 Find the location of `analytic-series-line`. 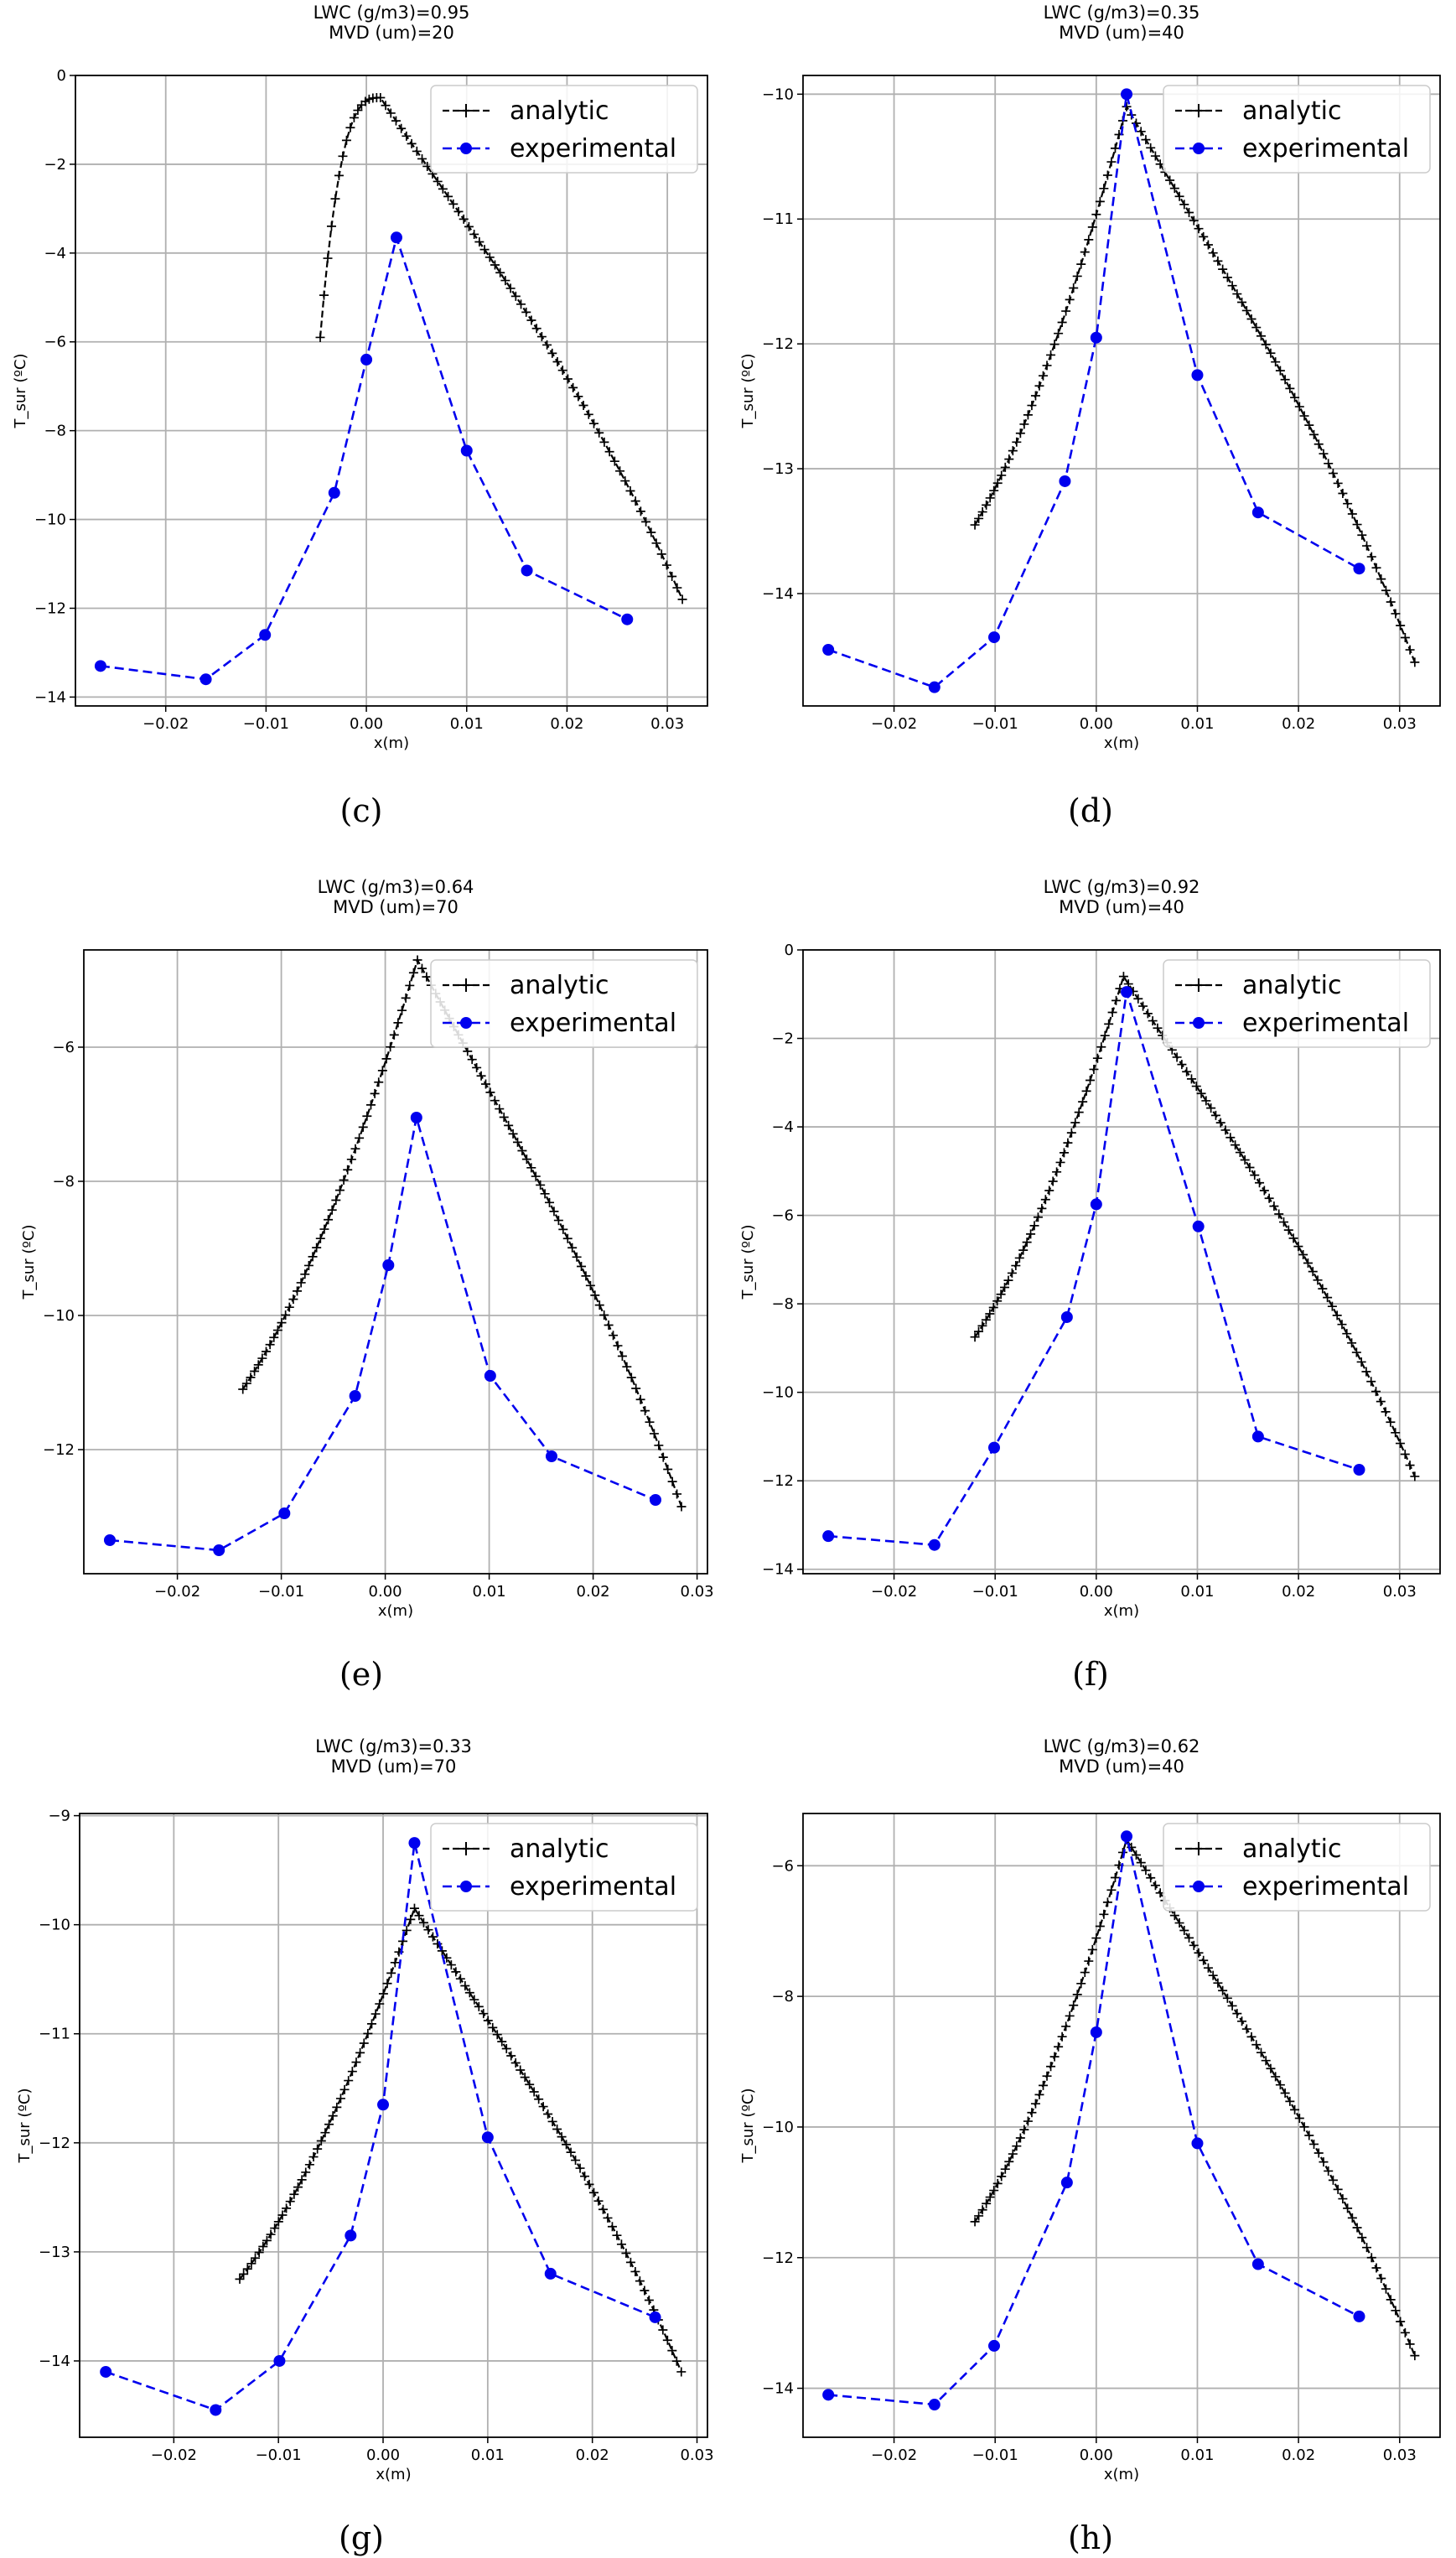

analytic-series-line is located at coordinates (1195, 383).